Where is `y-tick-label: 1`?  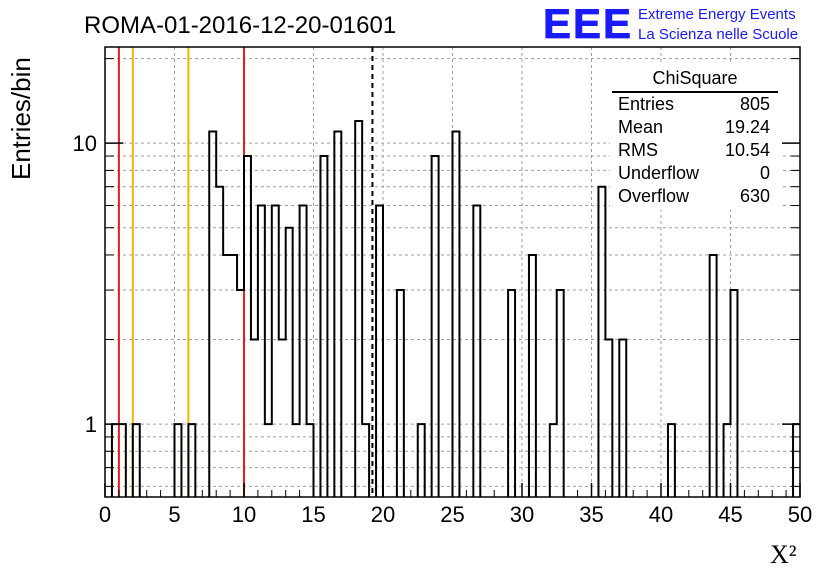
y-tick-label: 1 is located at coordinates (91, 424).